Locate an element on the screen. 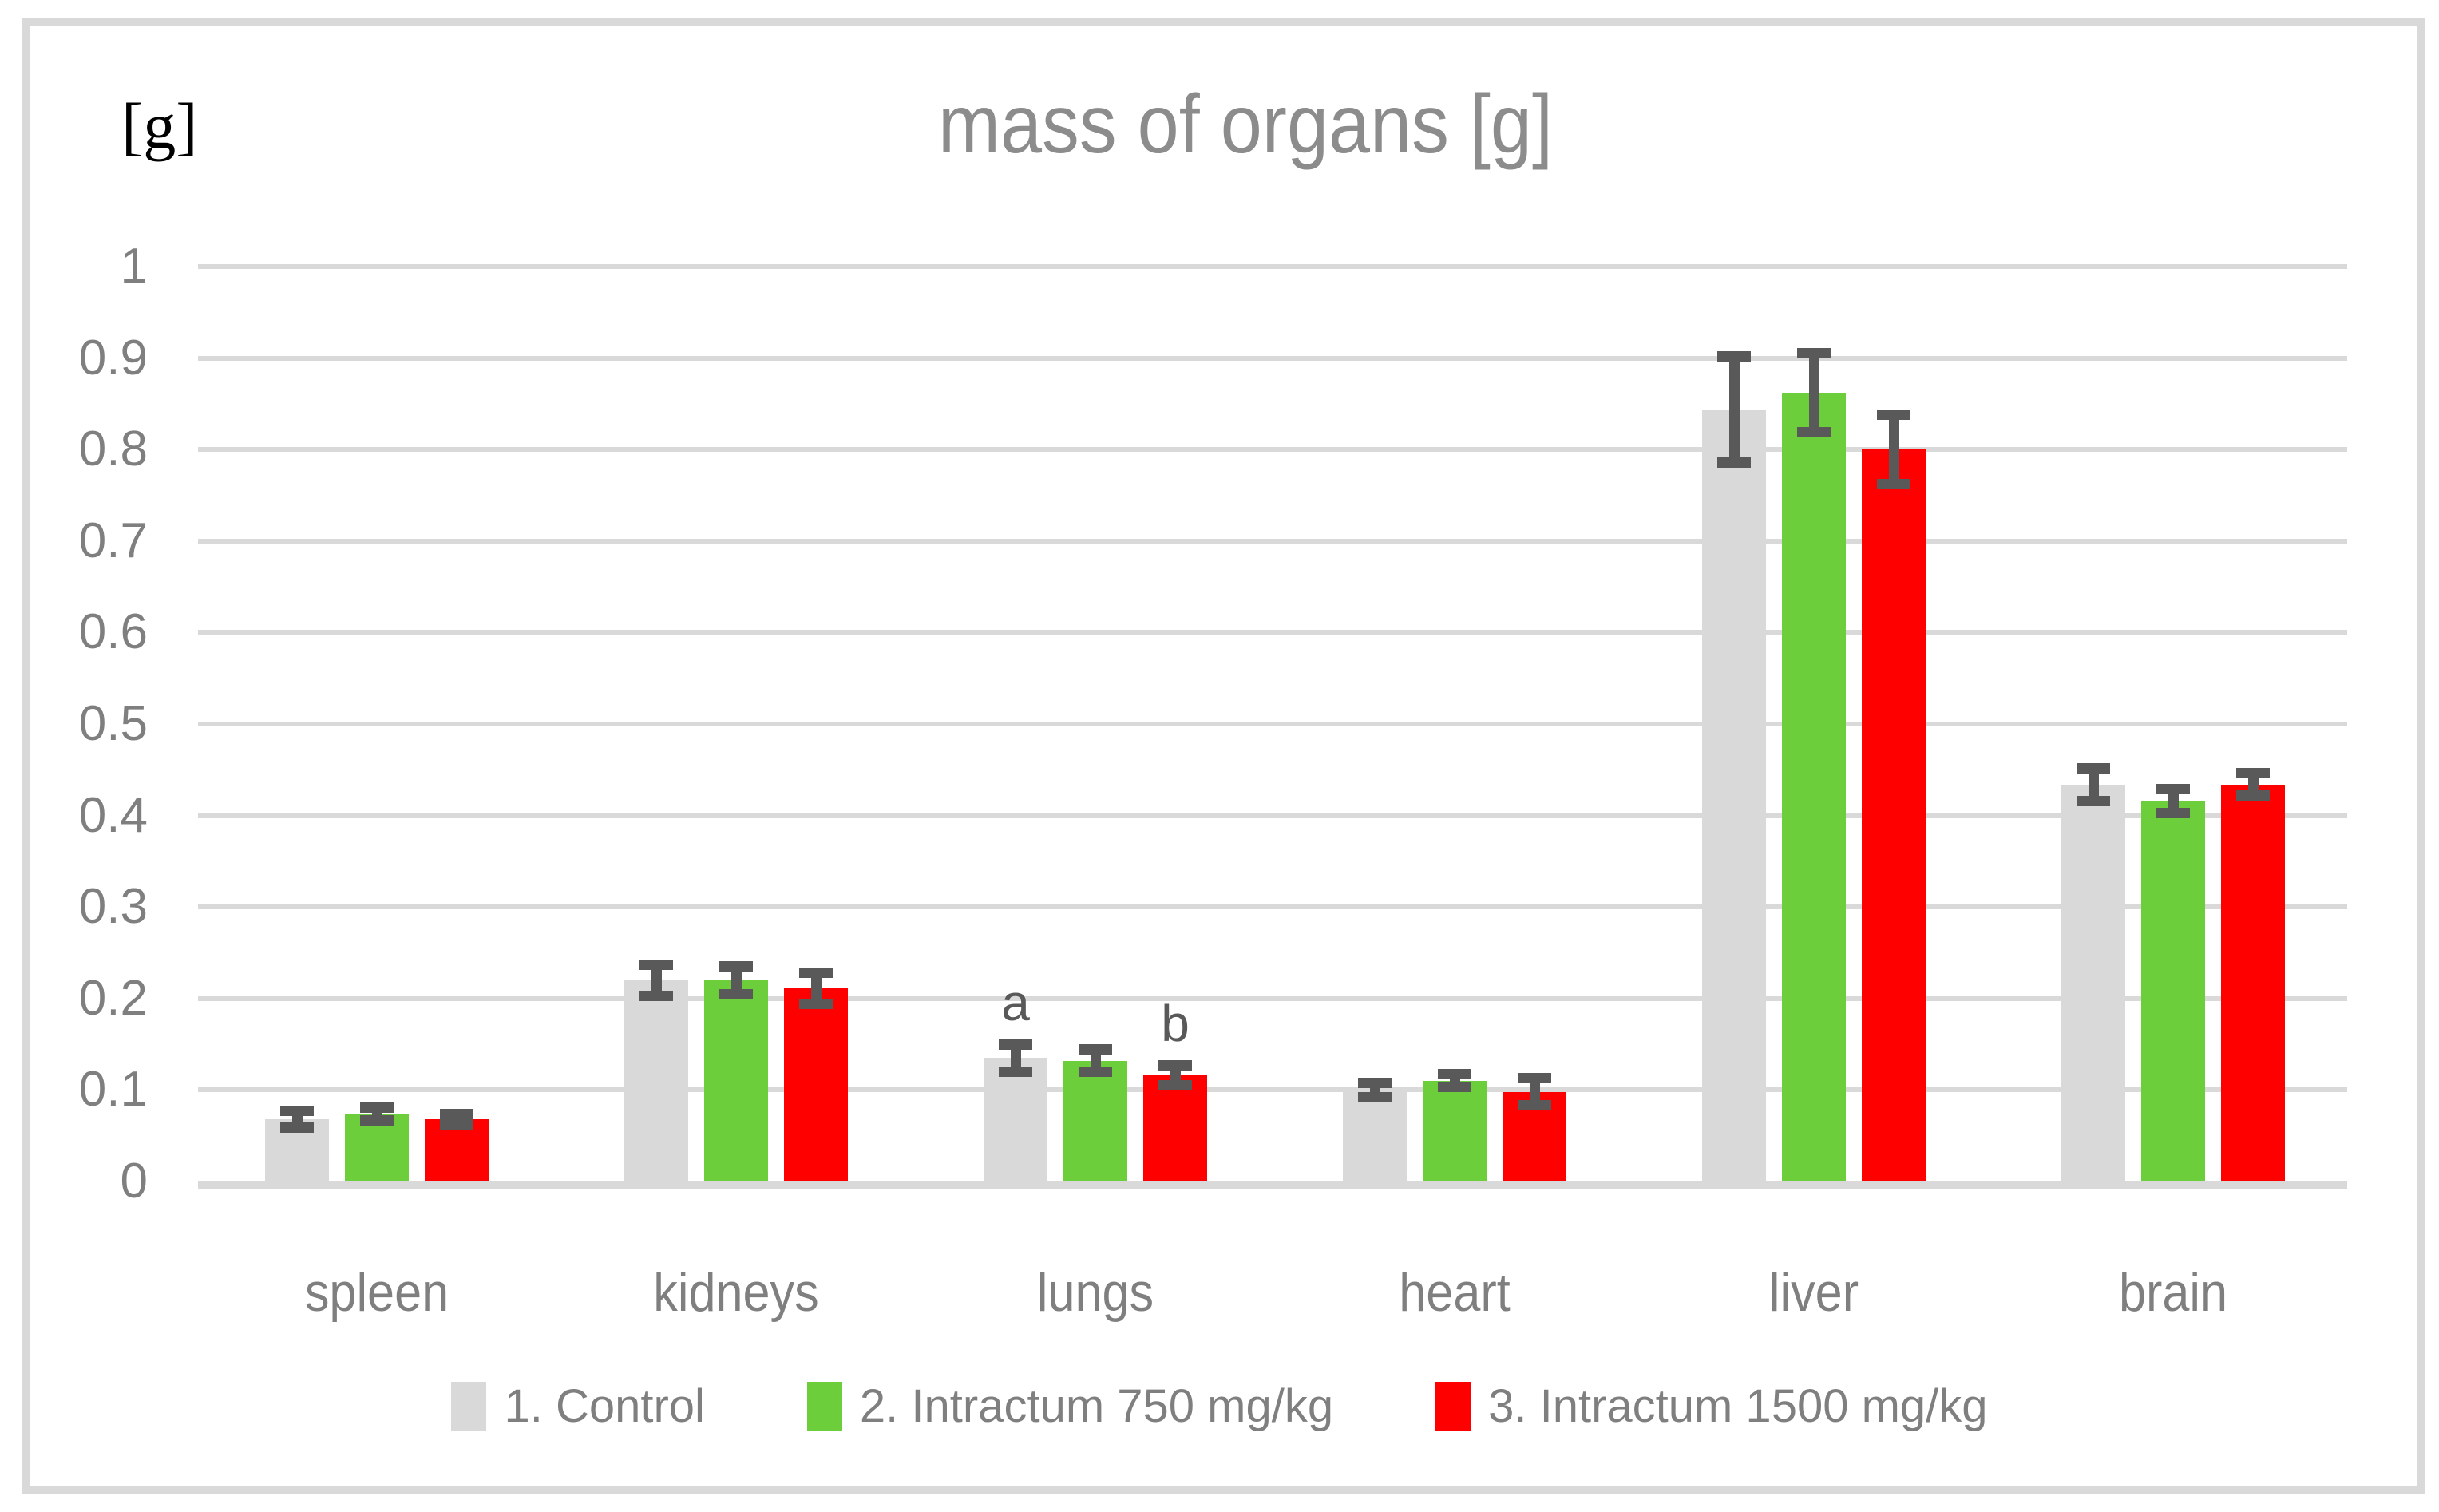 The image size is (2439, 1512). y-tick-label-0.4: 0.4 is located at coordinates (113, 815).